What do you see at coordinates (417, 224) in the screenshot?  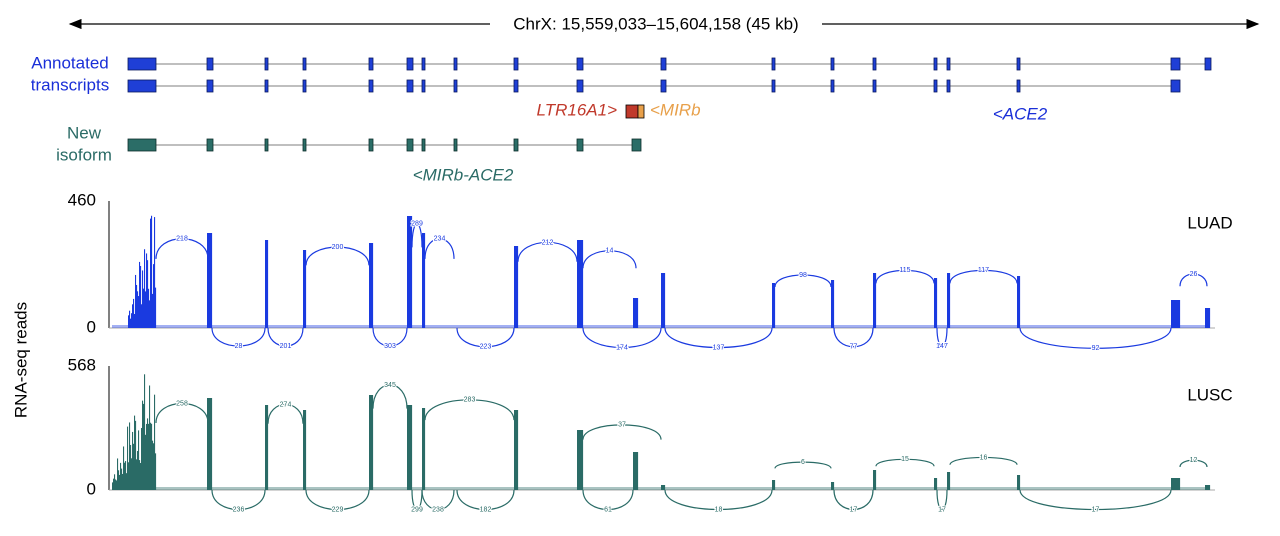 I see `junction-count: 289` at bounding box center [417, 224].